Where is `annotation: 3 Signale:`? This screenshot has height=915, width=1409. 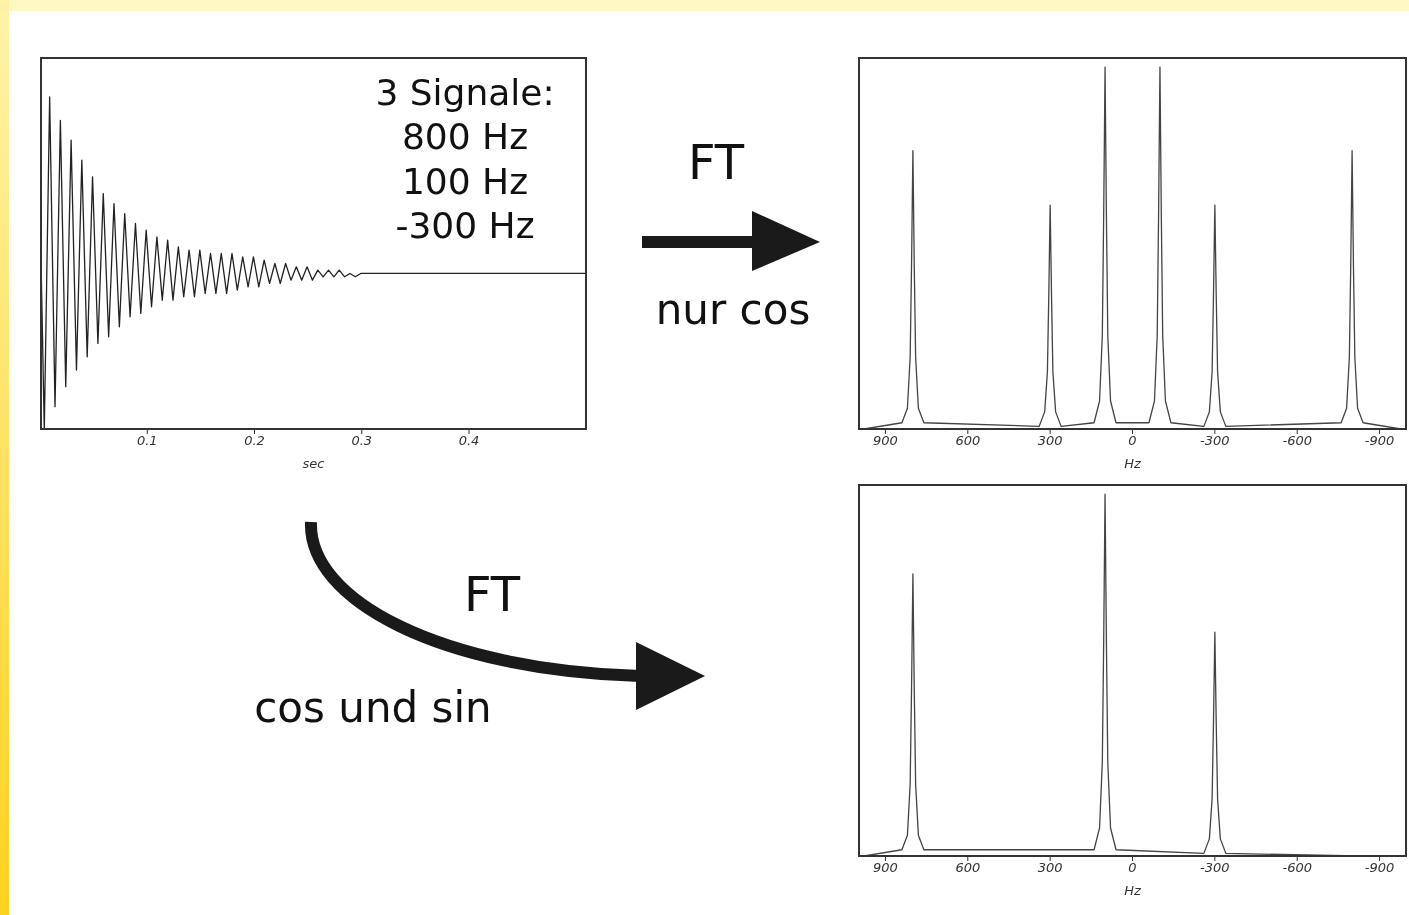
annotation: 3 Signale: is located at coordinates (465, 93).